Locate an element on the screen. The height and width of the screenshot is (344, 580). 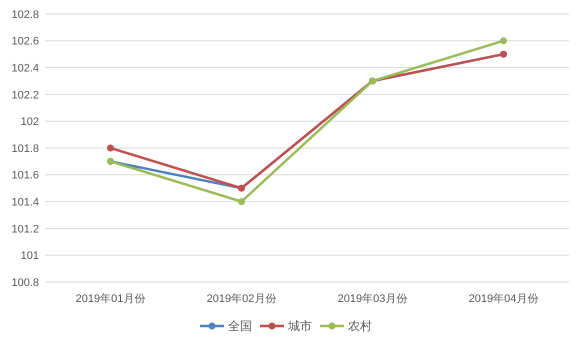
y-tick-label: 101.6 is located at coordinates (25, 176).